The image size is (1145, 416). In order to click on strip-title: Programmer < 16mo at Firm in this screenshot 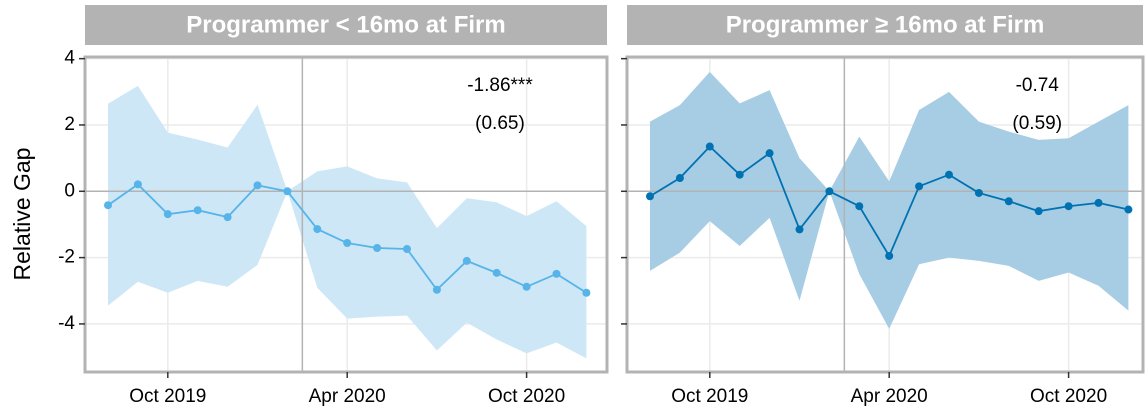, I will do `click(345, 24)`.